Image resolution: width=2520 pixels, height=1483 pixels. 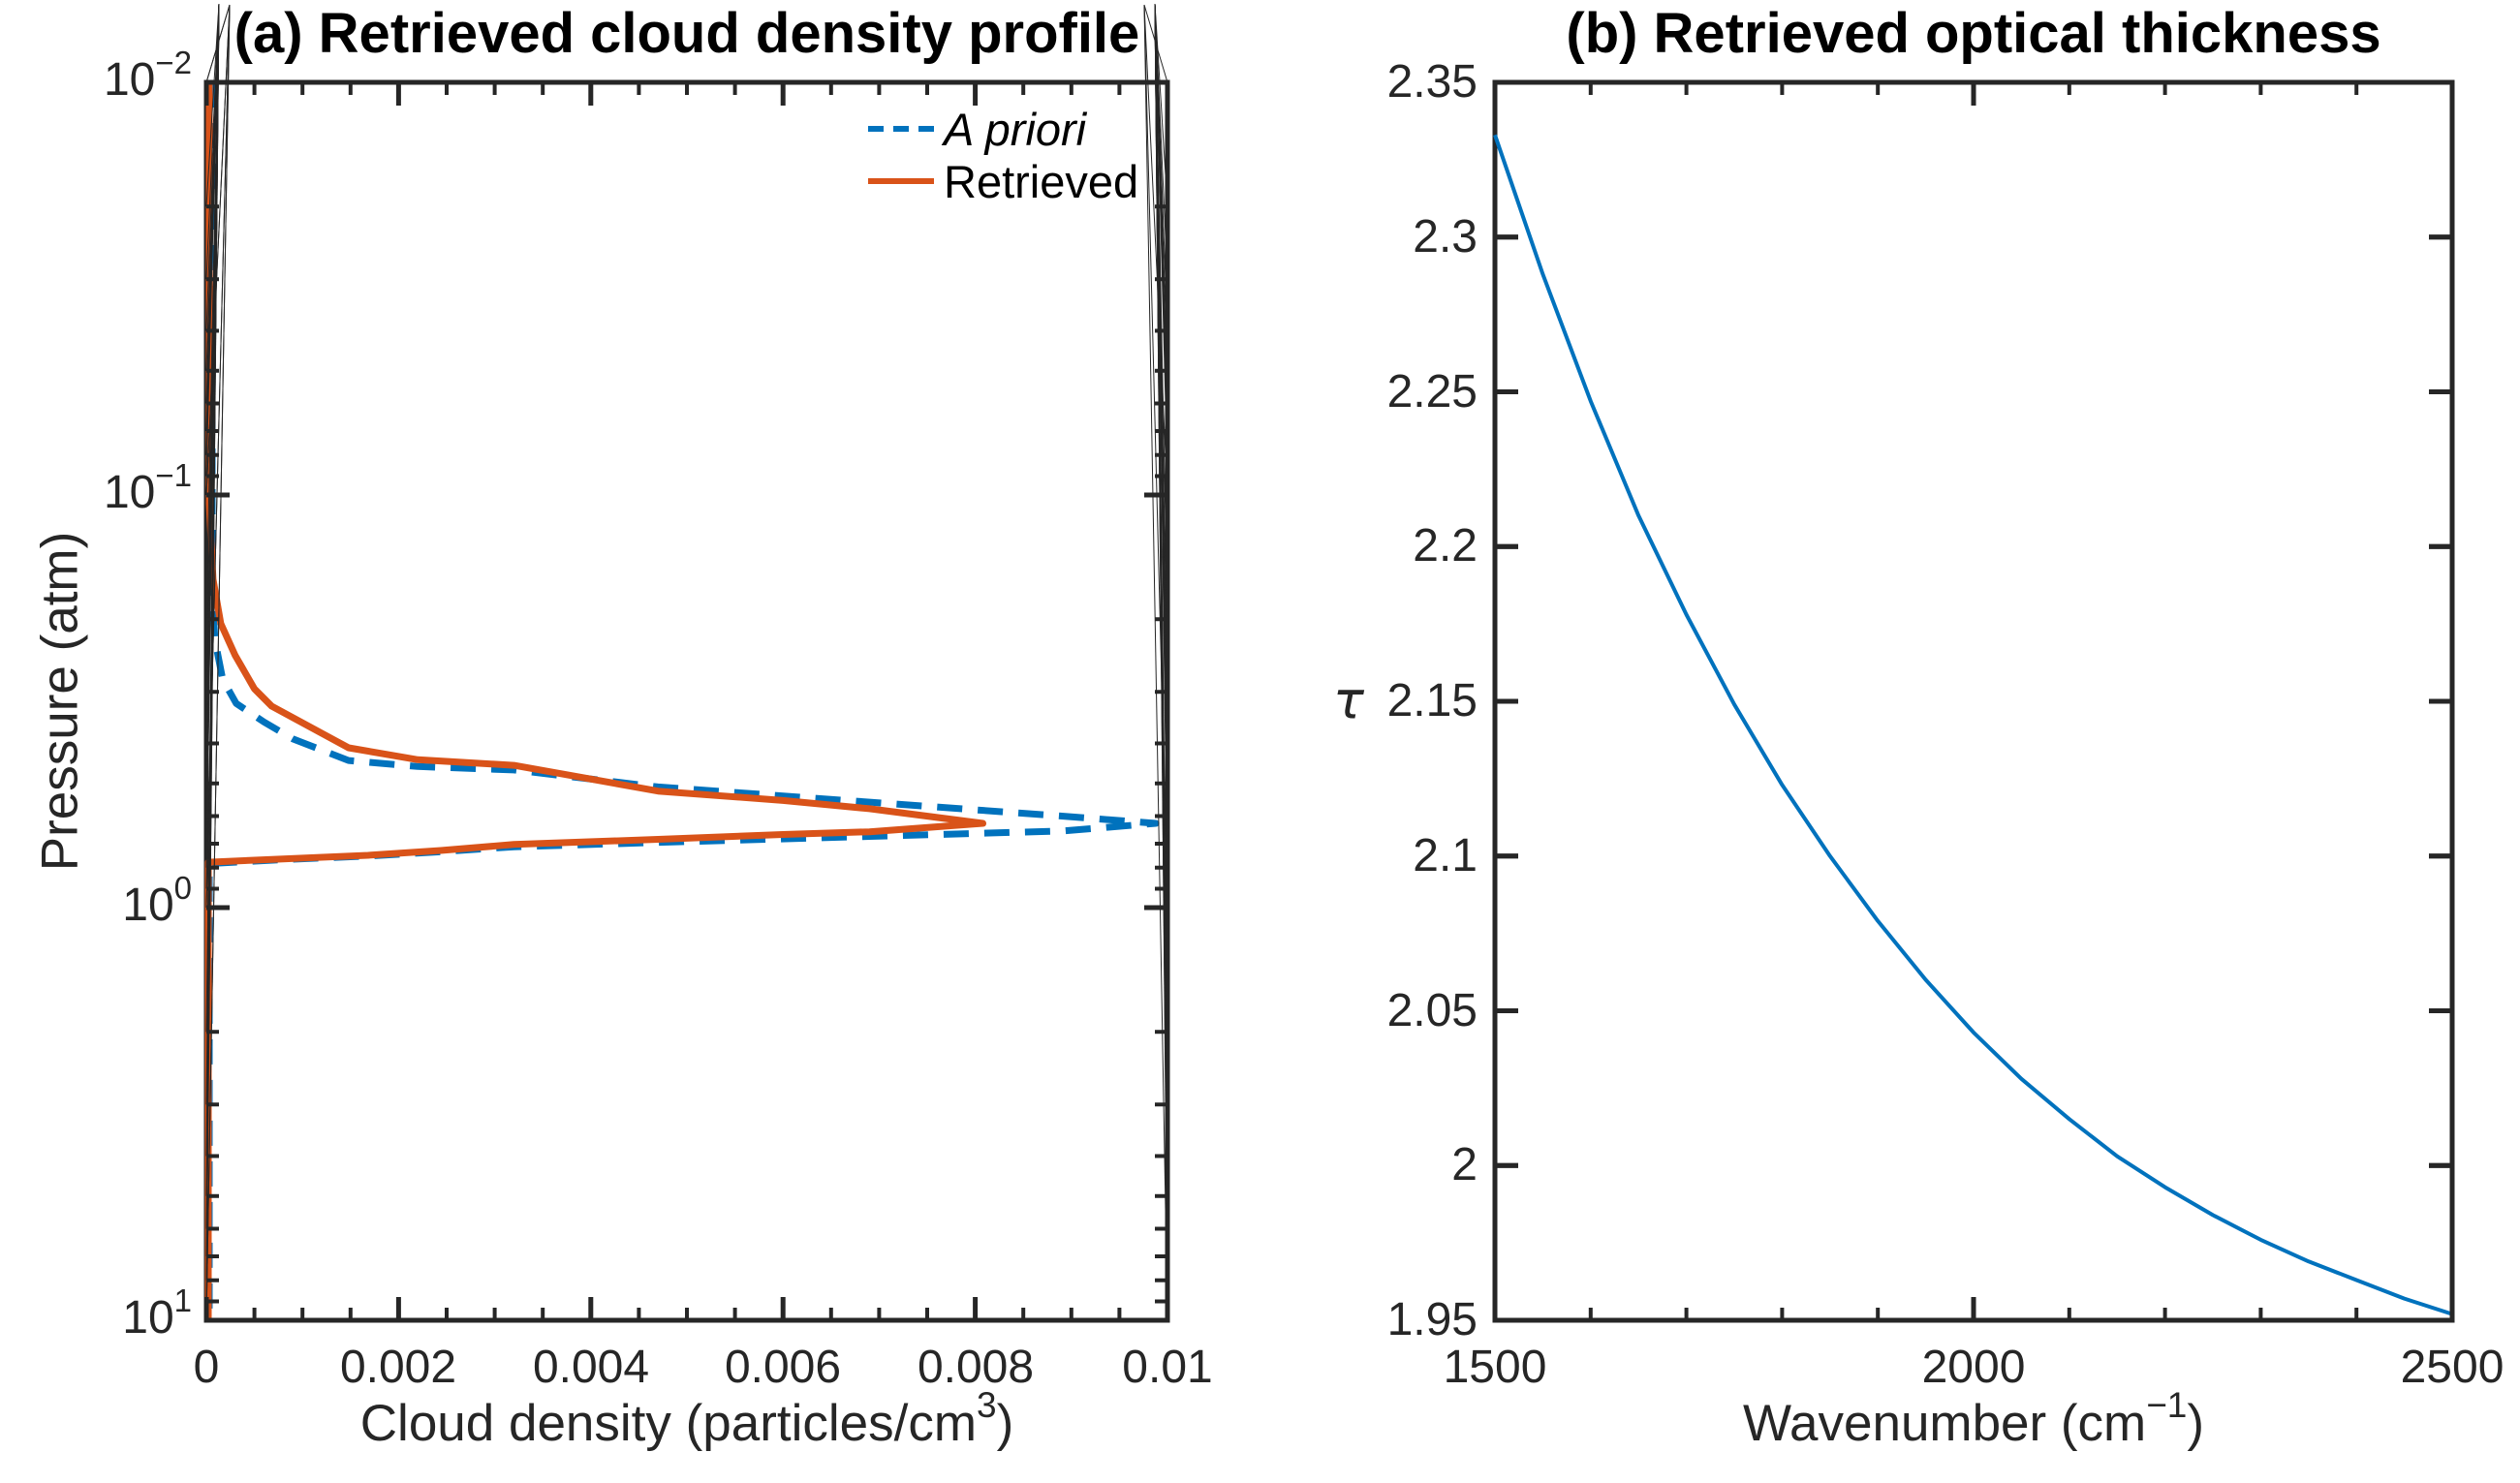 What do you see at coordinates (1349, 701) in the screenshot?
I see `panel-b-ylabel: τ` at bounding box center [1349, 701].